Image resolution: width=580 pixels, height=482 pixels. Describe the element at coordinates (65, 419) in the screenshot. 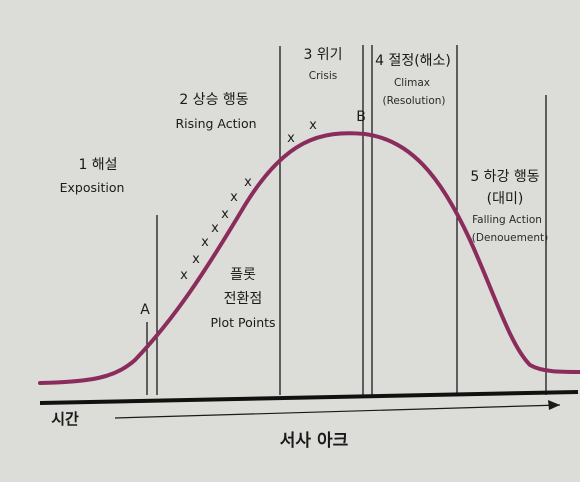

I see `time-axis-label: 시간` at that location.